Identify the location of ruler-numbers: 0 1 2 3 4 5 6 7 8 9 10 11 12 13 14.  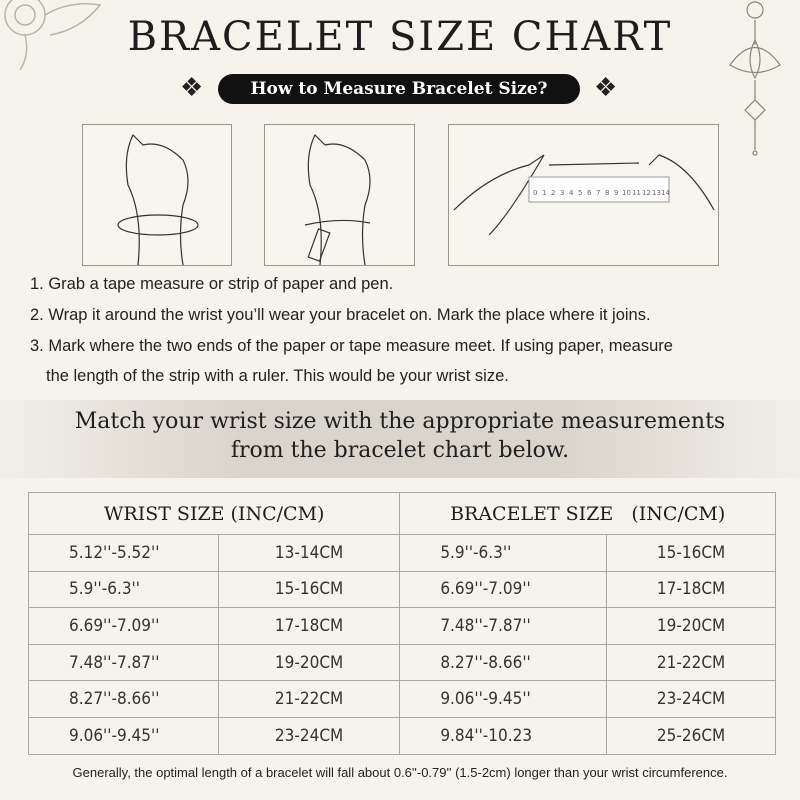
(601, 193).